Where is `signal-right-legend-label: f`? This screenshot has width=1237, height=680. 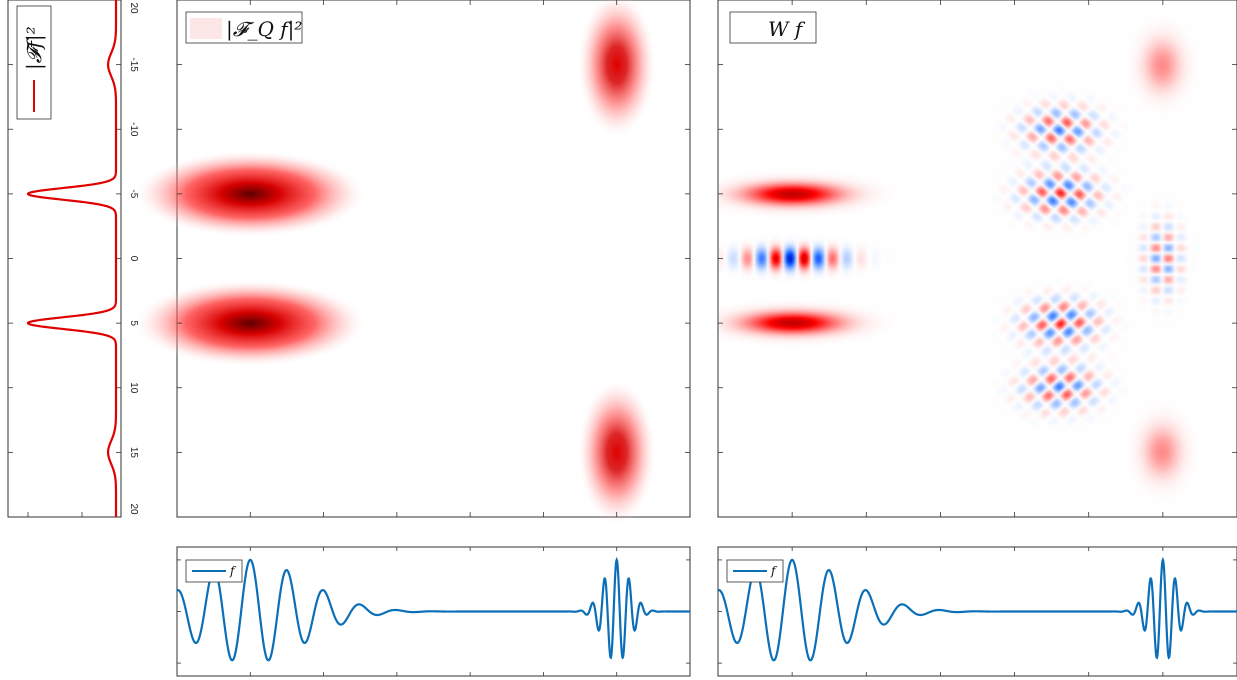 signal-right-legend-label: f is located at coordinates (774, 571).